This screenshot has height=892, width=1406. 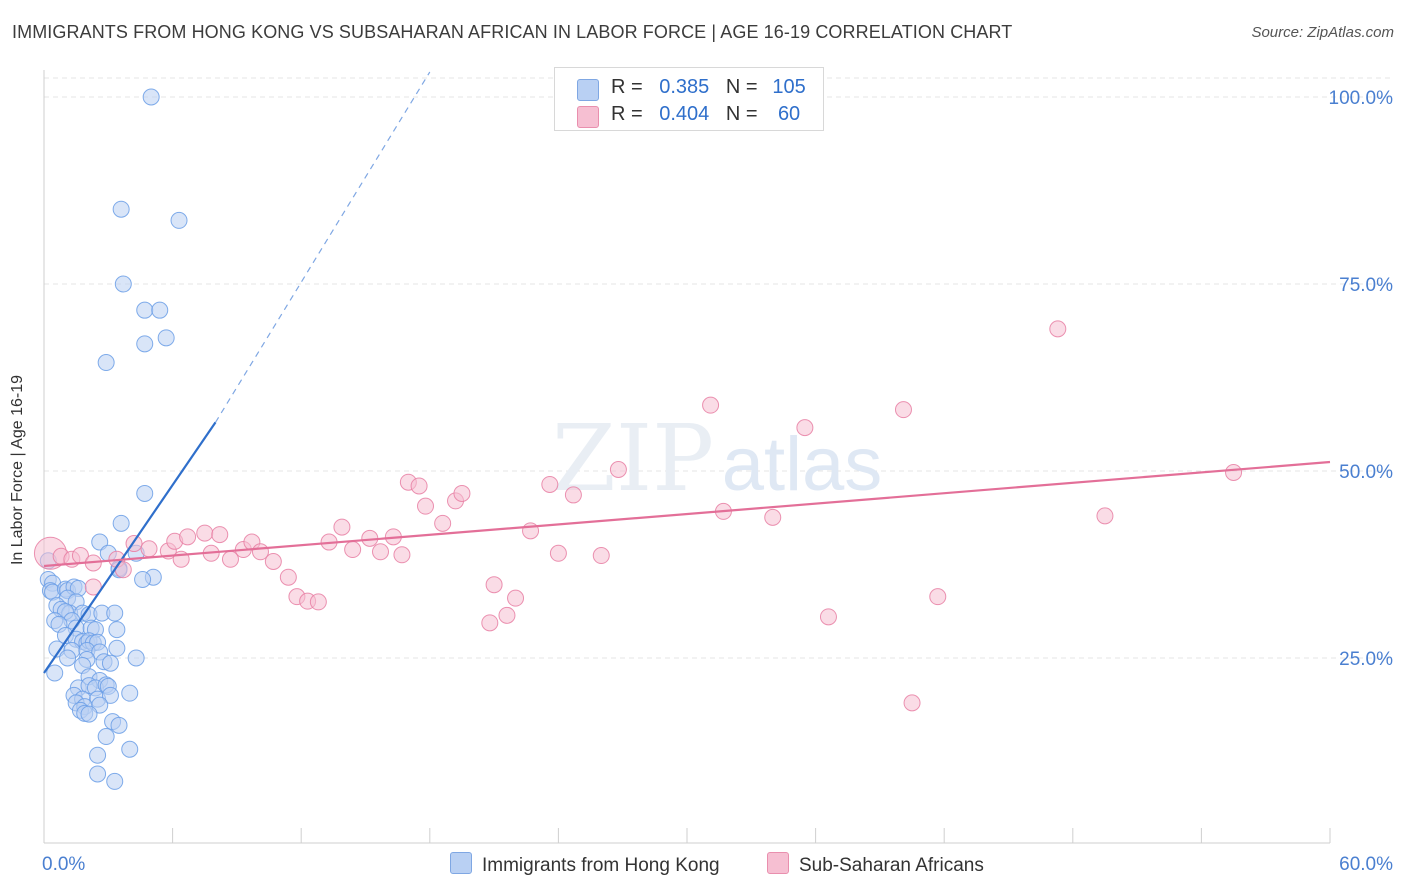 I want to click on legend-item-hong-kong: Immigrants from Hong Kong, so click(x=585, y=864).